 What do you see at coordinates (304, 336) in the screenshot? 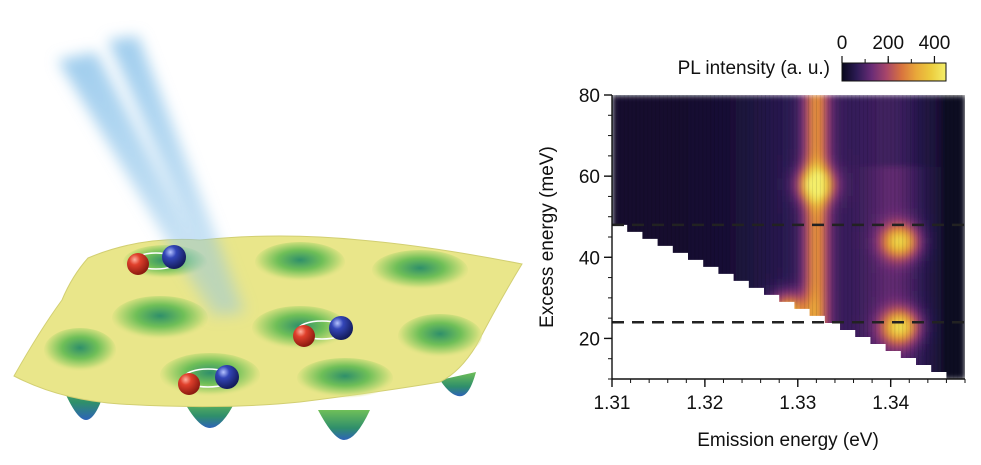
I see `electron` at bounding box center [304, 336].